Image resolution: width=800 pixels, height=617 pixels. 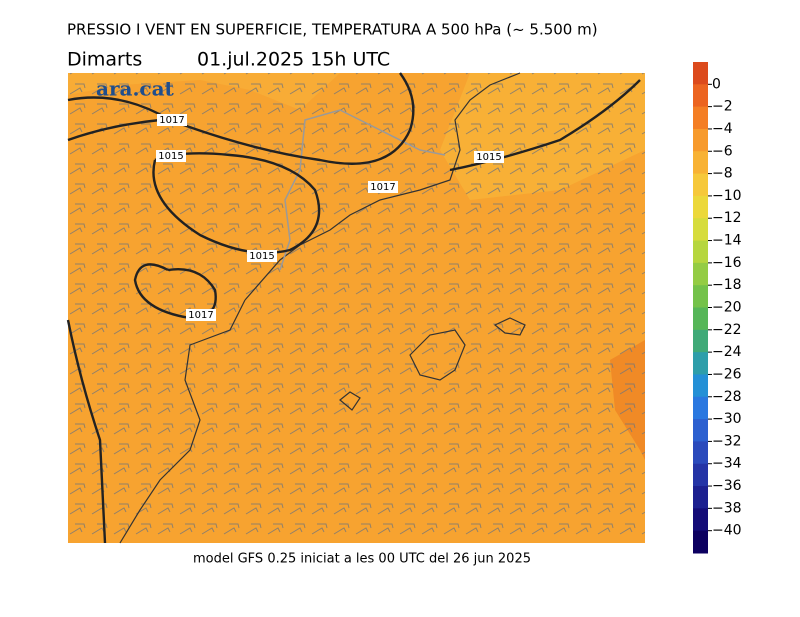 What do you see at coordinates (722, 129) in the screenshot?
I see `colorbar-label: −4` at bounding box center [722, 129].